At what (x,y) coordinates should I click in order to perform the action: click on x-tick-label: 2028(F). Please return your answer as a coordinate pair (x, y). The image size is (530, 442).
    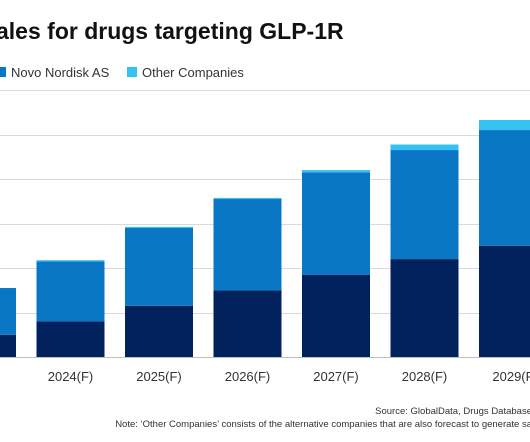
    Looking at the image, I should click on (425, 376).